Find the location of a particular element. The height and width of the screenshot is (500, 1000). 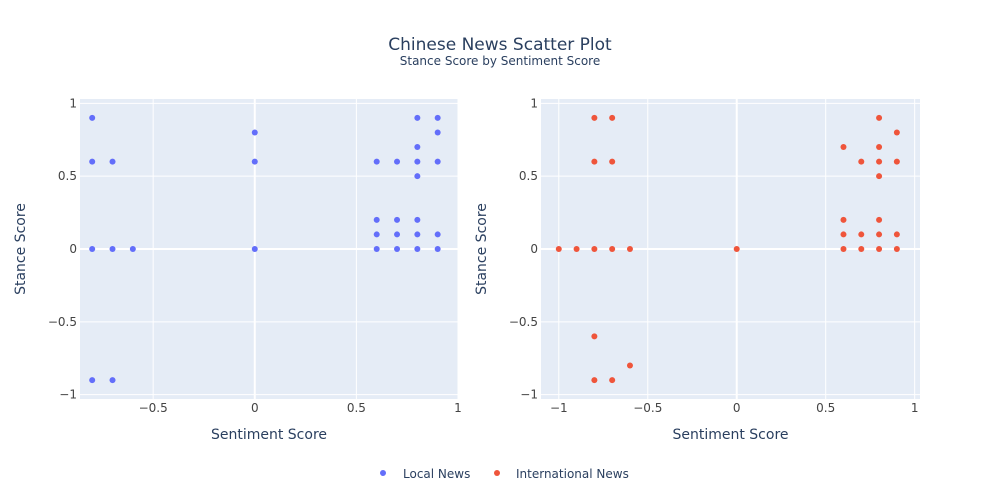

chart-subtitle: Stance Score by Sentiment Score is located at coordinates (500, 61).